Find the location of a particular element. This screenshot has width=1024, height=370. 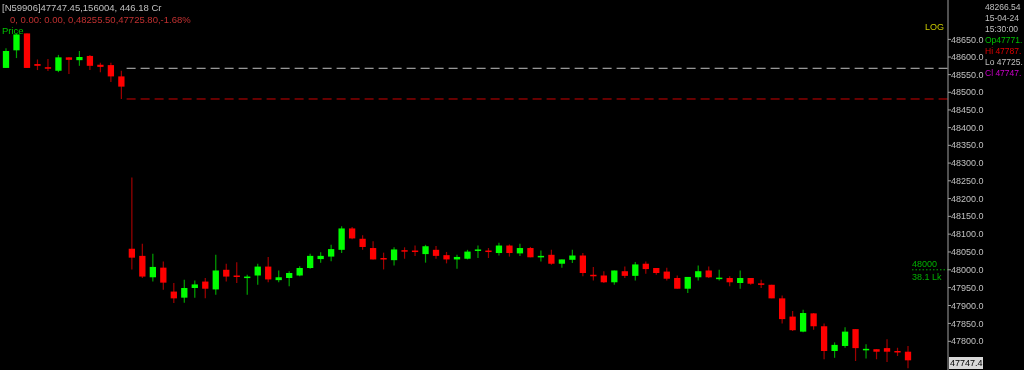

y-tick-label: 48500.0 is located at coordinates (967, 92).